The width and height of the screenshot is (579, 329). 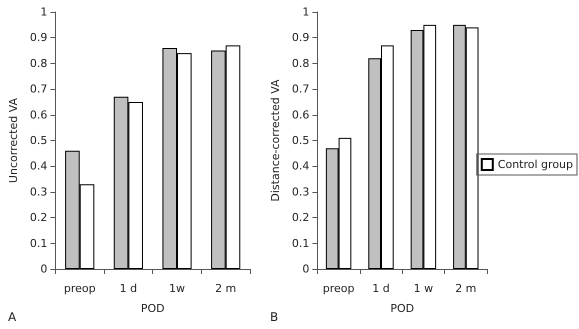 I want to click on x-tick-label: 1w, so click(x=177, y=288).